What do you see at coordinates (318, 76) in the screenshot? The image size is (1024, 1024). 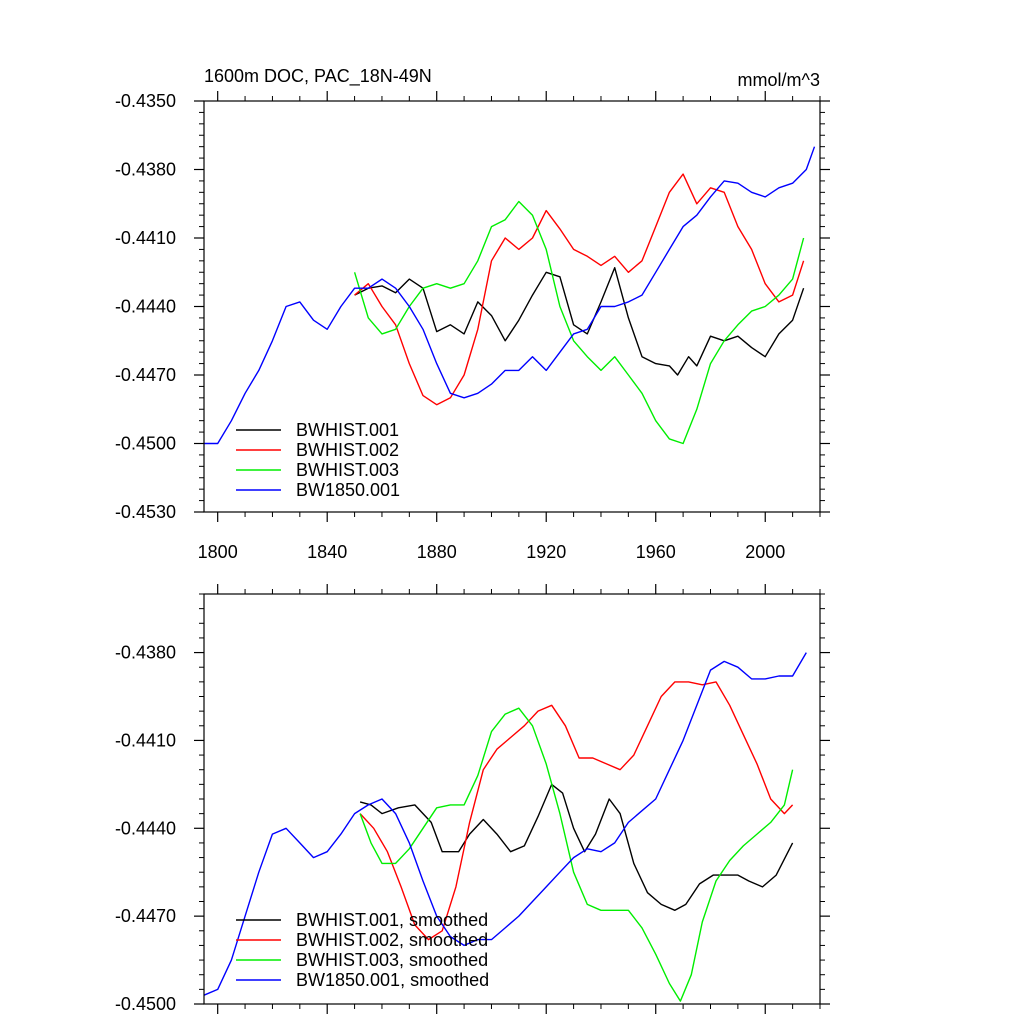 I see `chart-title-left: 1600m DOC, PAC_18N-49N` at bounding box center [318, 76].